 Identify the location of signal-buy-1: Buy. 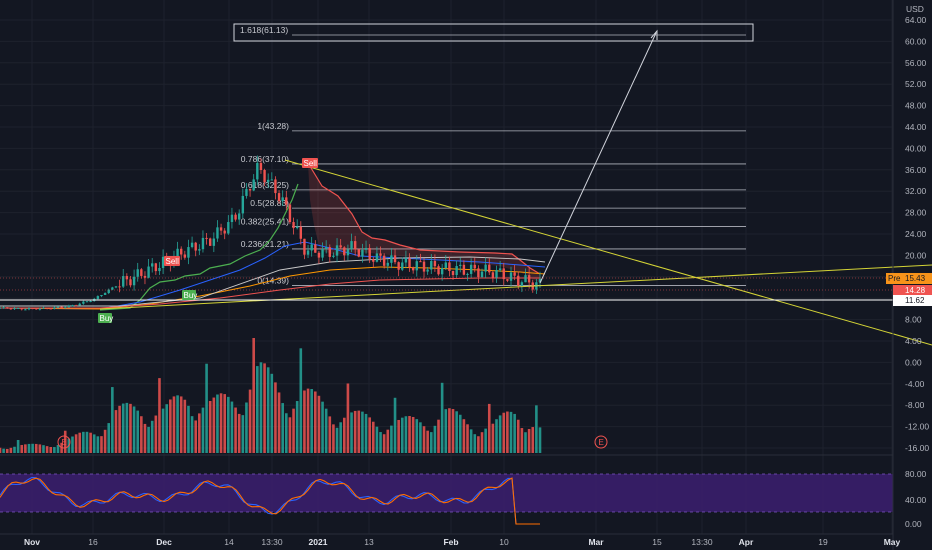
(105, 318).